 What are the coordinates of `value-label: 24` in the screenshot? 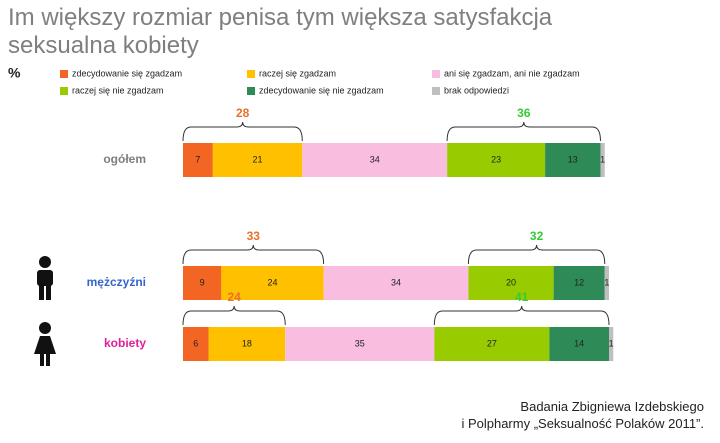 It's located at (272, 282).